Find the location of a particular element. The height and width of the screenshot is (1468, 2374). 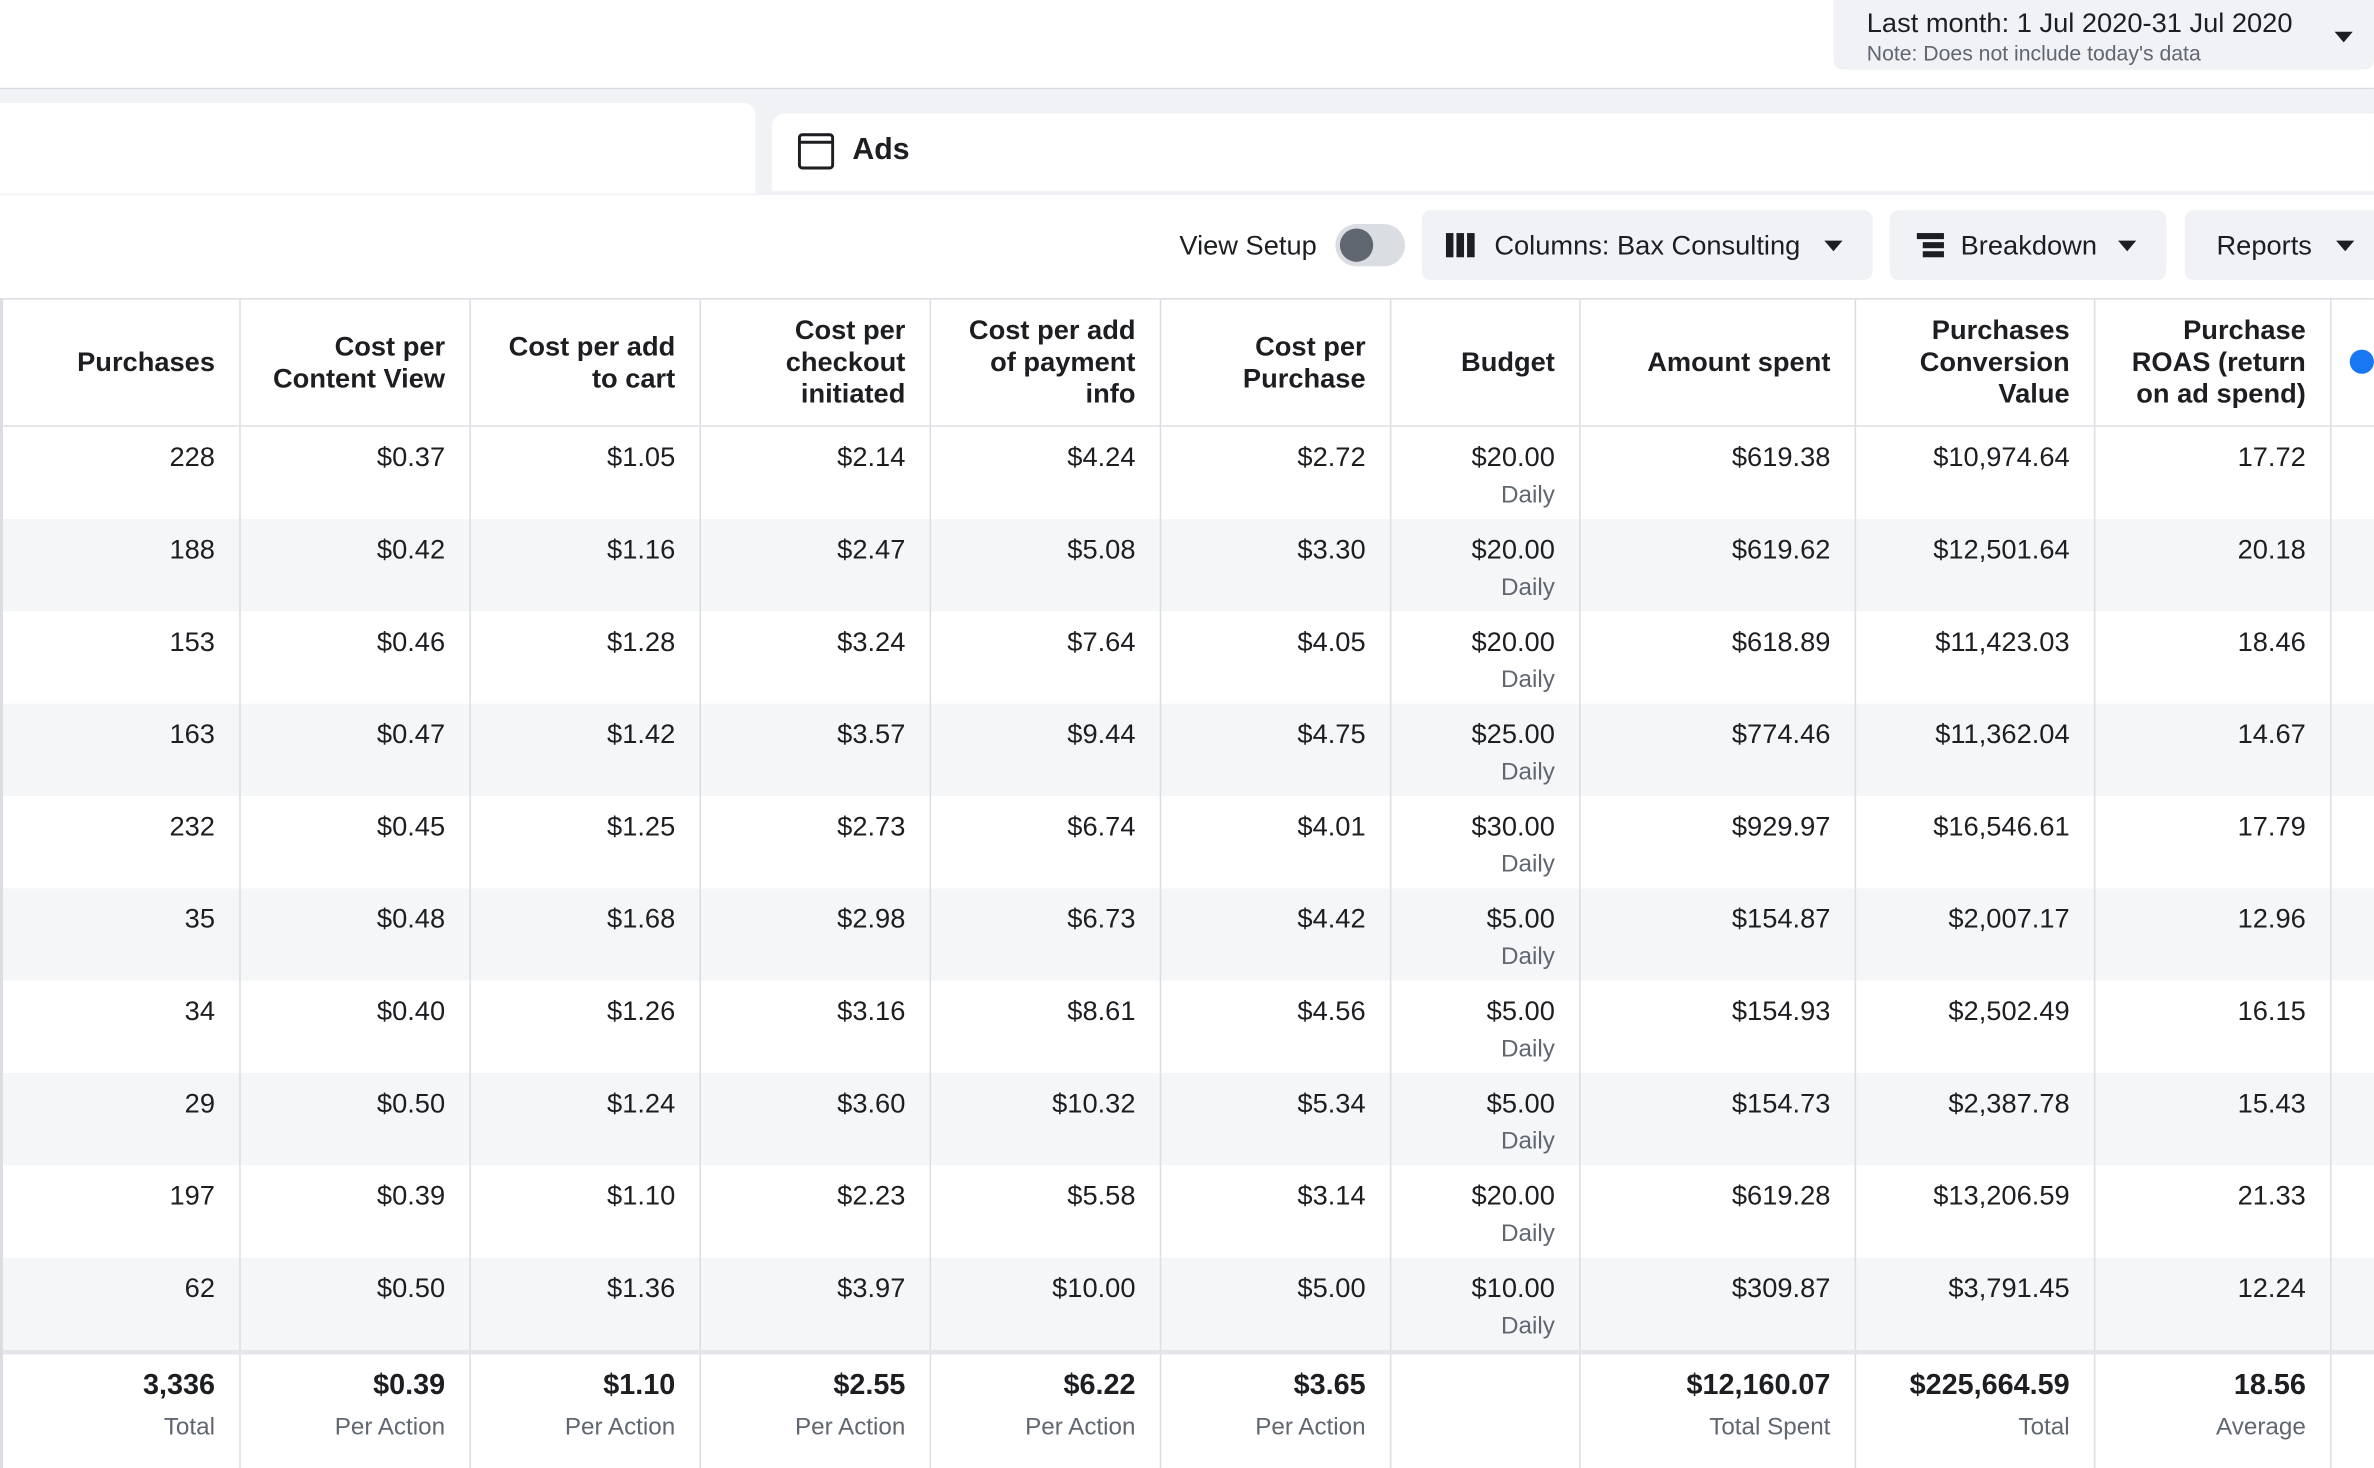

total-value: $12,160.07 is located at coordinates (1758, 1385).